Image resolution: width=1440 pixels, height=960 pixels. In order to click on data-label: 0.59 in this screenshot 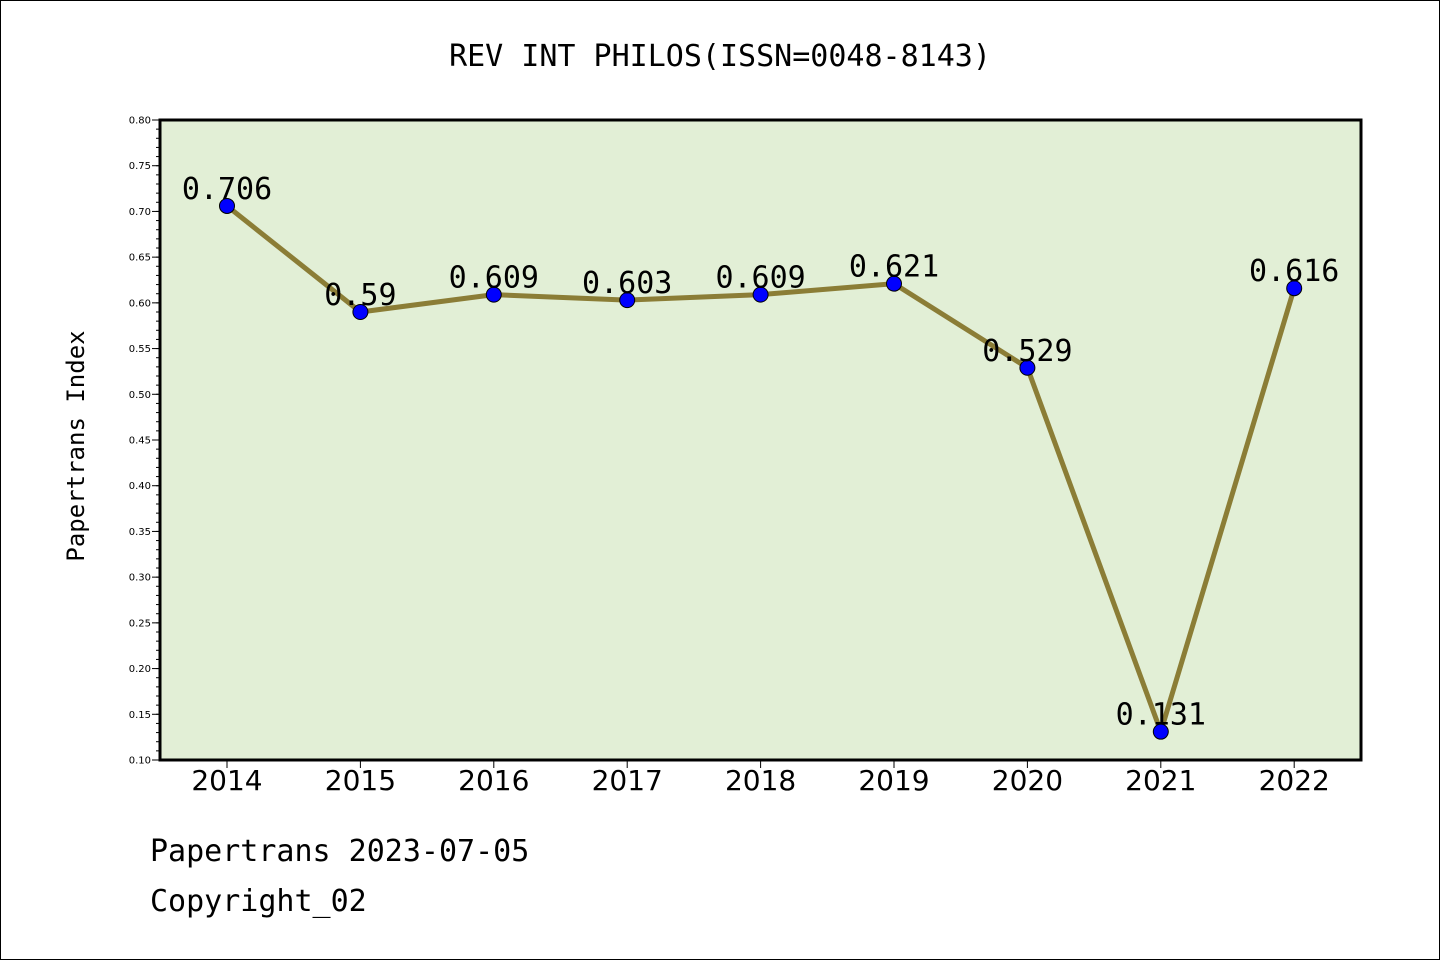, I will do `click(360, 295)`.